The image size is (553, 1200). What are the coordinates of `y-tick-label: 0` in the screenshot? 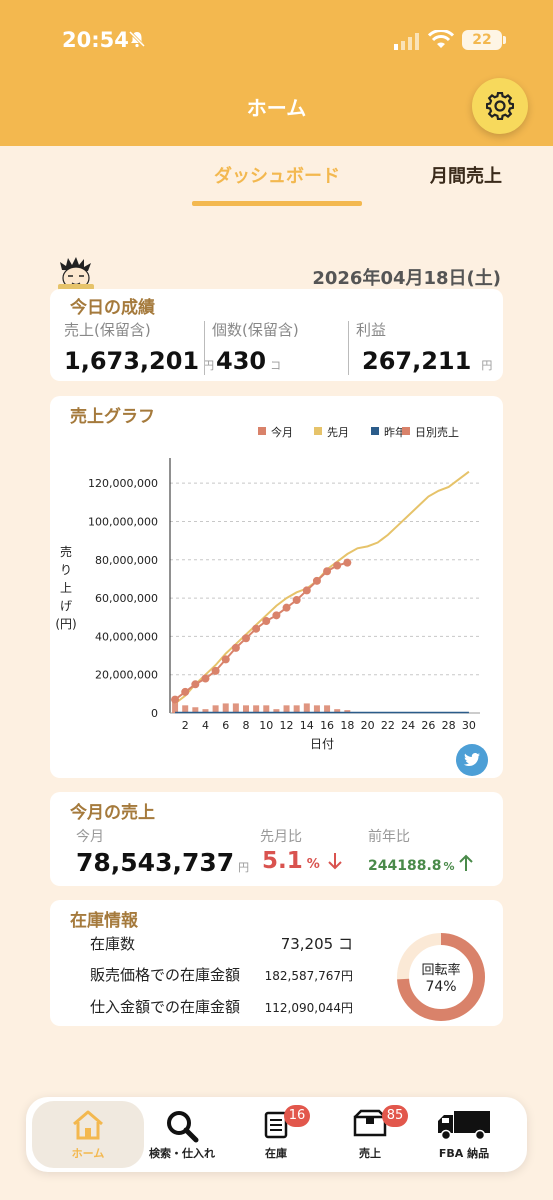 It's located at (154, 713).